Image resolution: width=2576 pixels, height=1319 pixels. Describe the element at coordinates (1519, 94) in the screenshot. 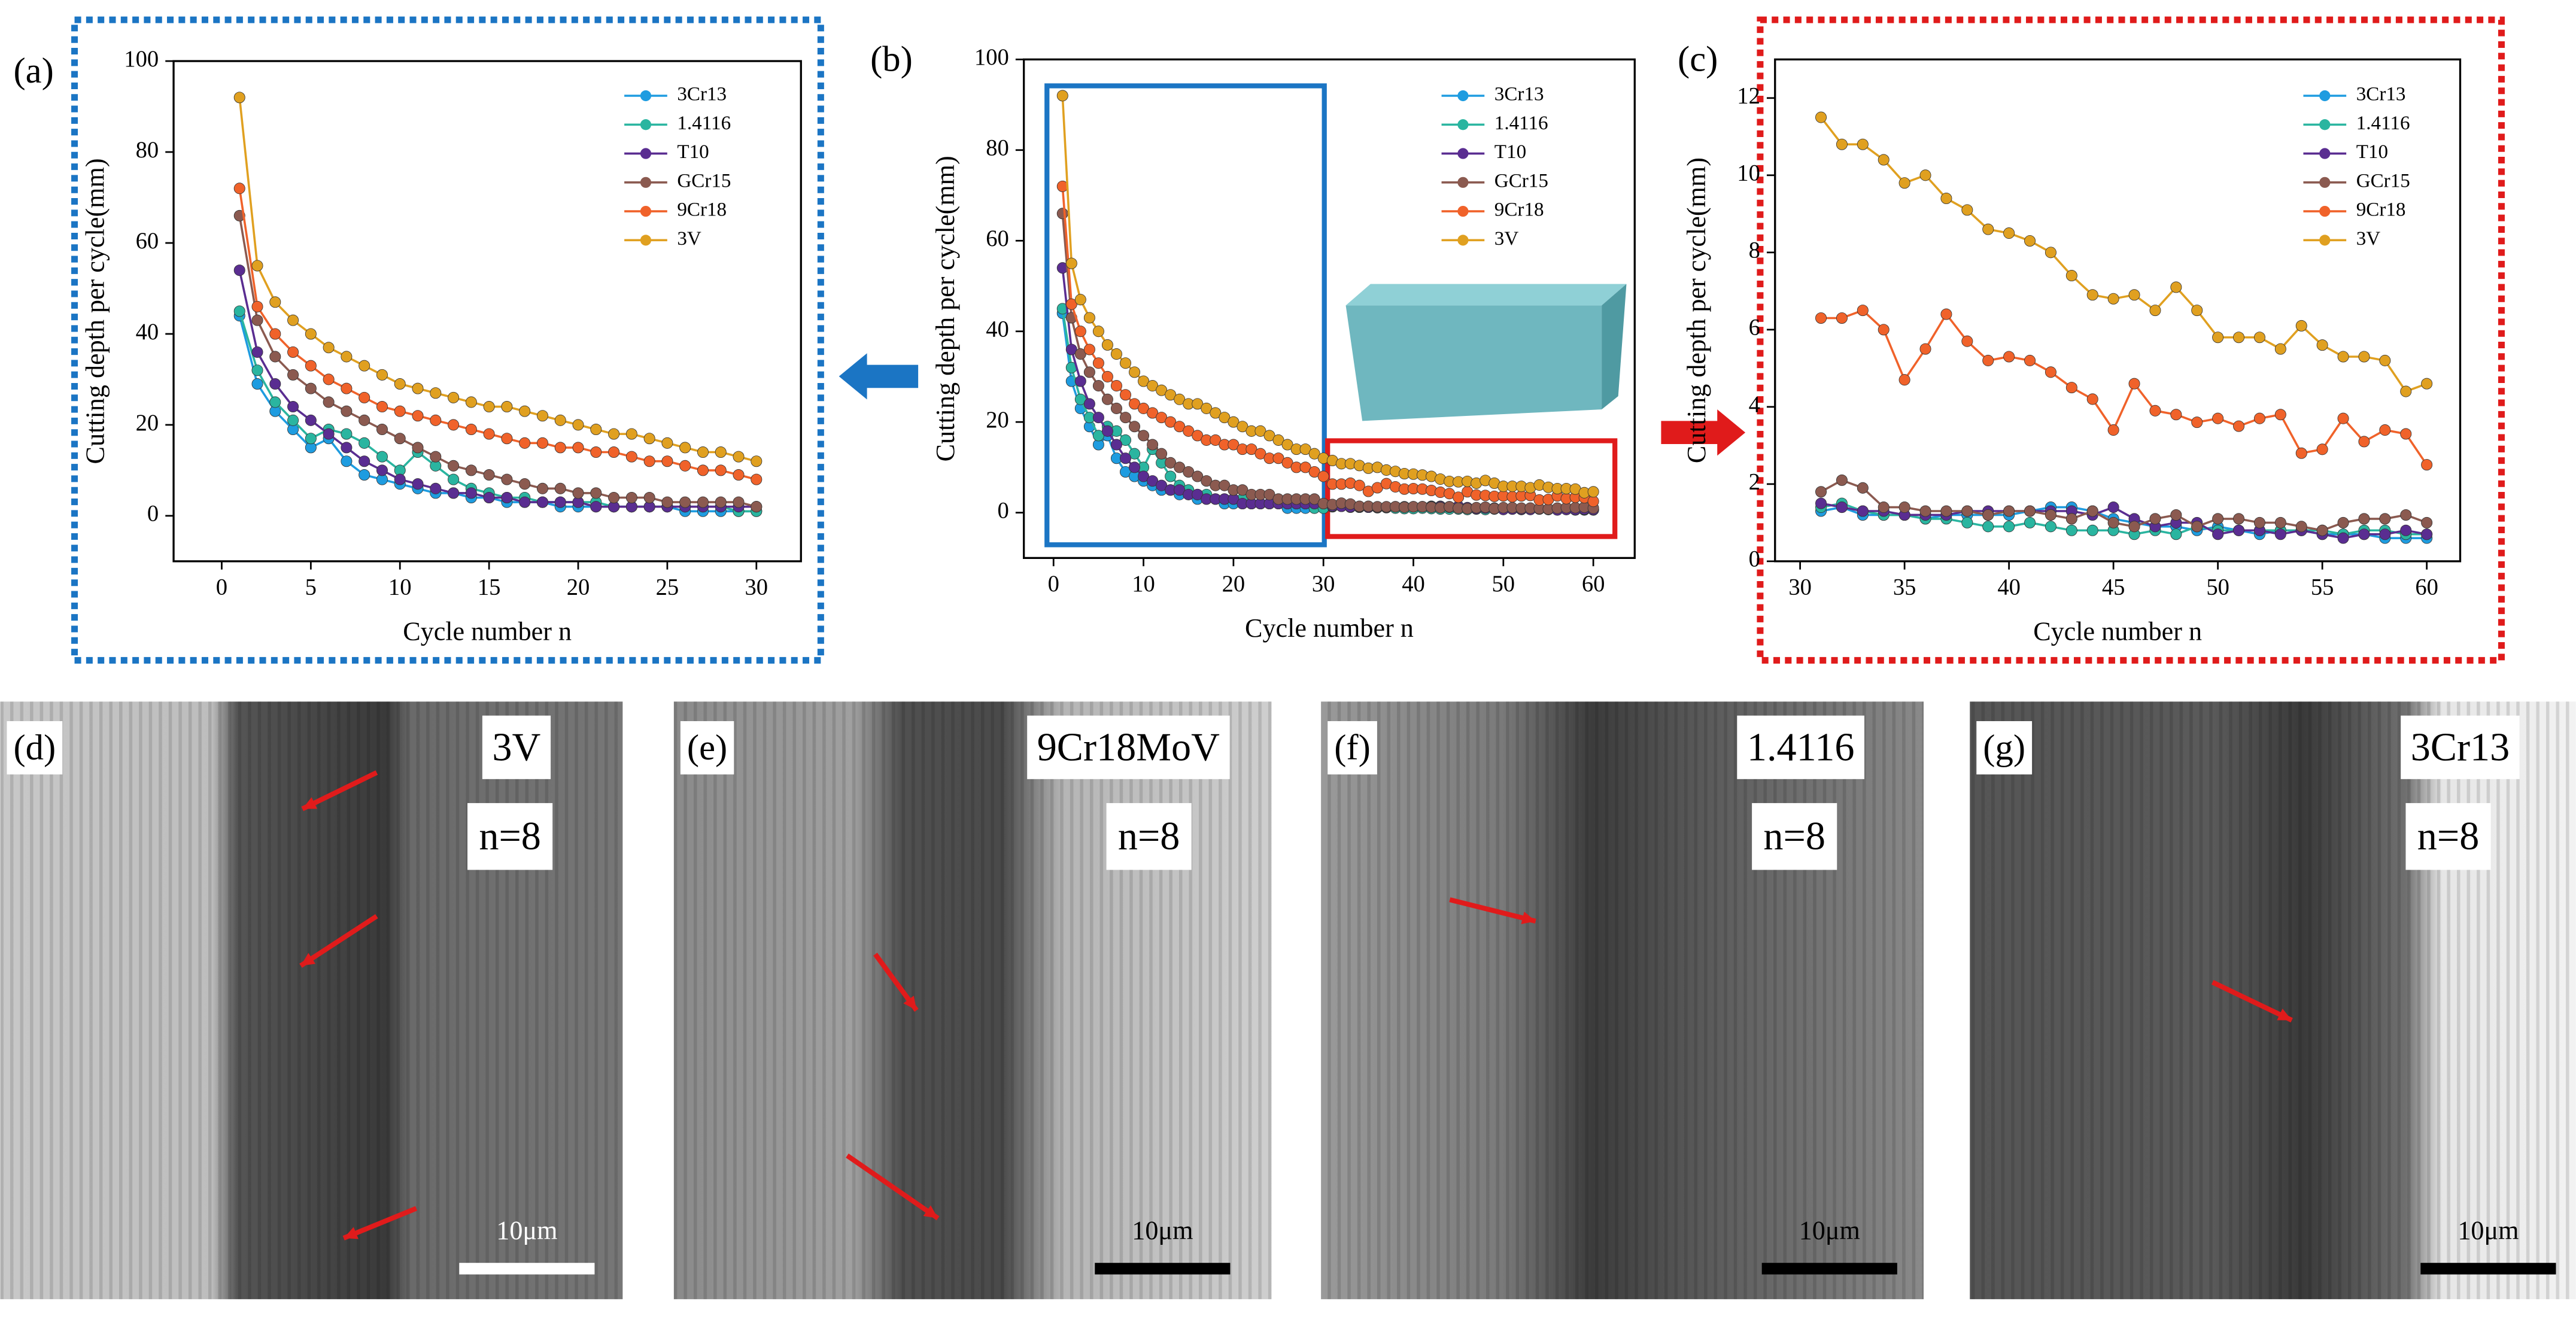

I see `legend-label: 3Cr13` at that location.